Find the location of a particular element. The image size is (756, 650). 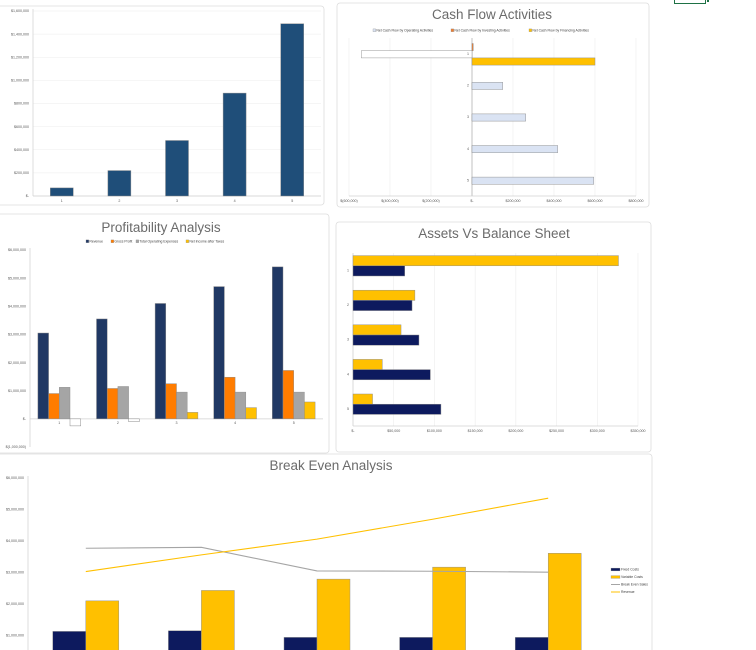

legend-item-gross-profit: Gross Profit is located at coordinates (121, 242).